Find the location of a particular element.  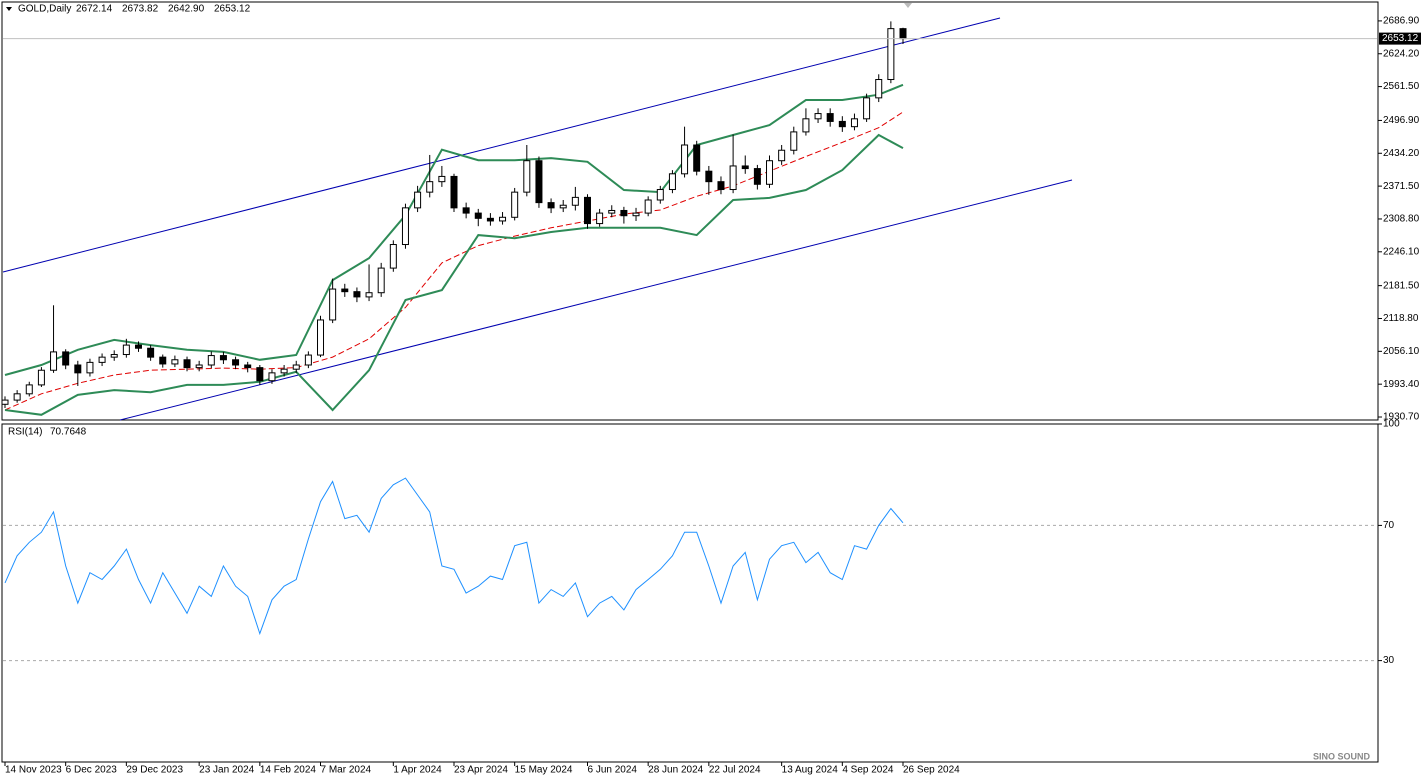

rsi-line is located at coordinates (454, 556).